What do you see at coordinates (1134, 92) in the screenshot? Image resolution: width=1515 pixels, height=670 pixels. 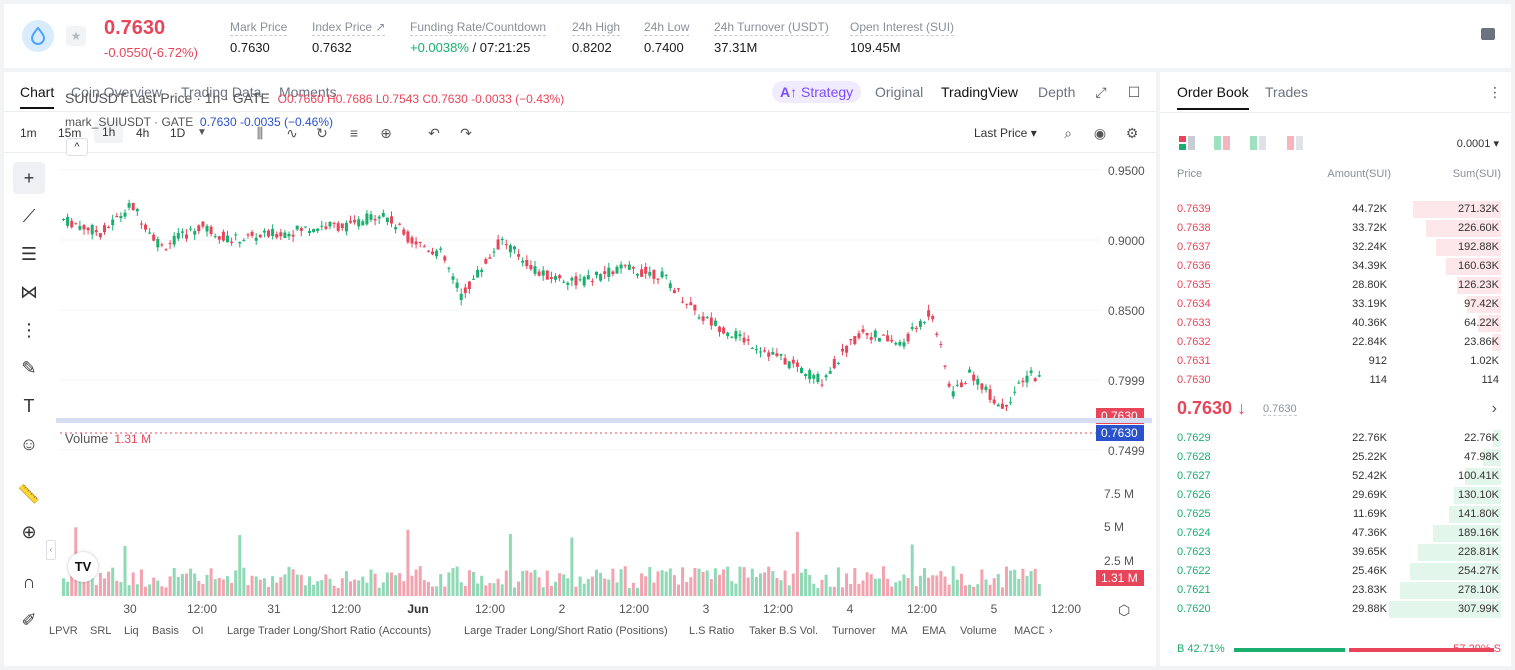 I see `window-icon: ☐` at bounding box center [1134, 92].